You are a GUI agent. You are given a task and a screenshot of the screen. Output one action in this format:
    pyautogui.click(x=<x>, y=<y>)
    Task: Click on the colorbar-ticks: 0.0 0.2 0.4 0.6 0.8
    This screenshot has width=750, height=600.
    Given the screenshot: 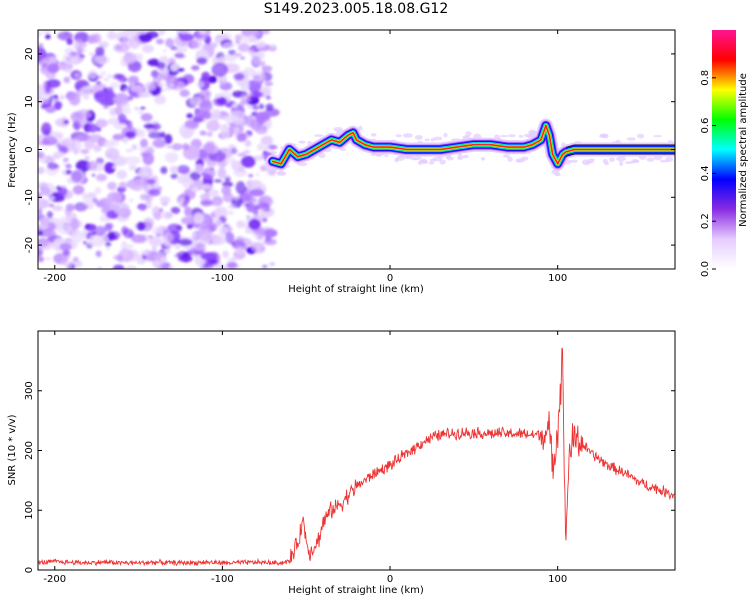 What is the action you would take?
    pyautogui.click(x=708, y=173)
    